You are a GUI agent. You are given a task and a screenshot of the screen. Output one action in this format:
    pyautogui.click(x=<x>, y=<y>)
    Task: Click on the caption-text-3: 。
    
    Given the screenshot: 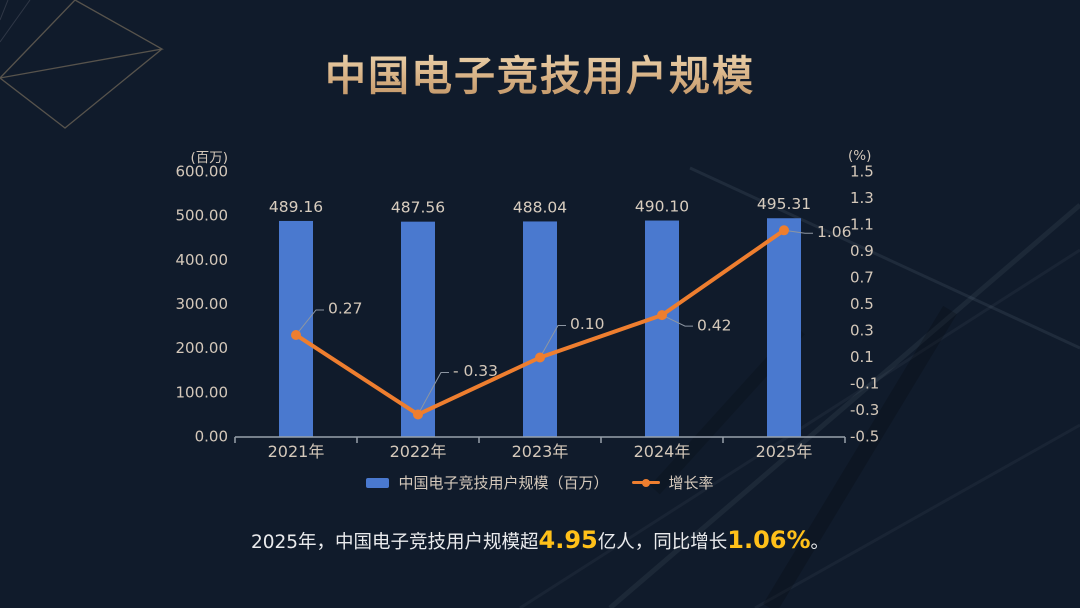 What is the action you would take?
    pyautogui.click(x=820, y=542)
    